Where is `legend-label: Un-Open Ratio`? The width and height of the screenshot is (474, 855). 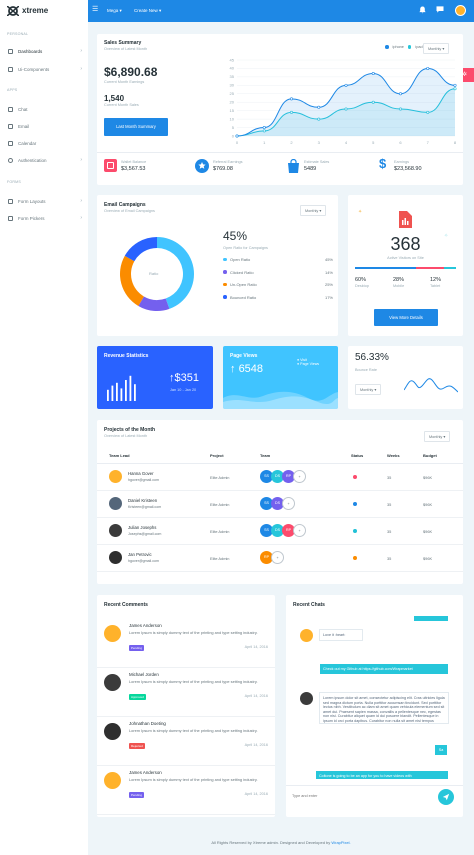
legend-label: Un-Open Ratio is located at coordinates (243, 284).